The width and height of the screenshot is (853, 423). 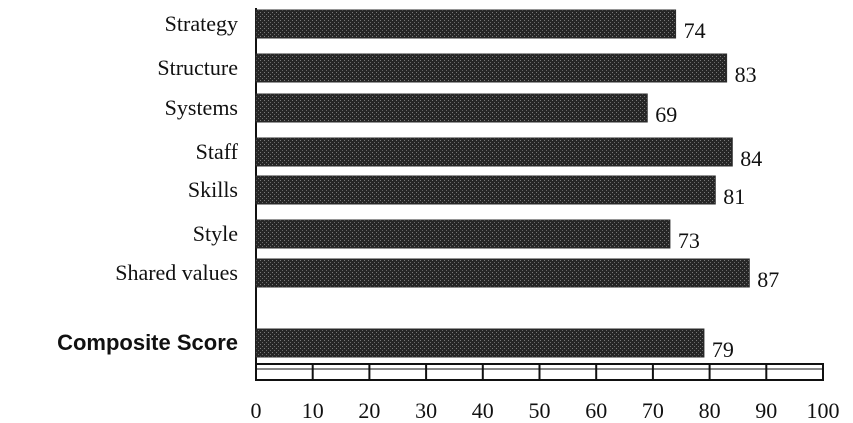 What do you see at coordinates (463, 234) in the screenshot?
I see `bar-style` at bounding box center [463, 234].